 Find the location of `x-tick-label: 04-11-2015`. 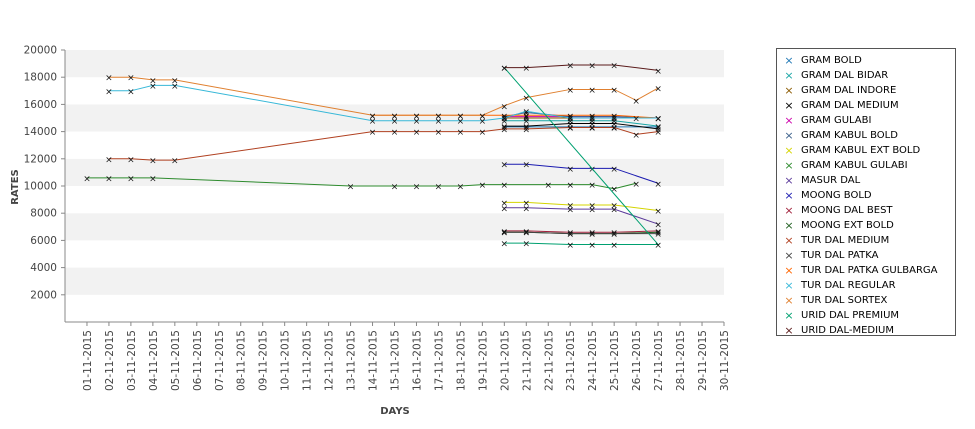

x-tick-label: 04-11-2015 is located at coordinates (154, 360).